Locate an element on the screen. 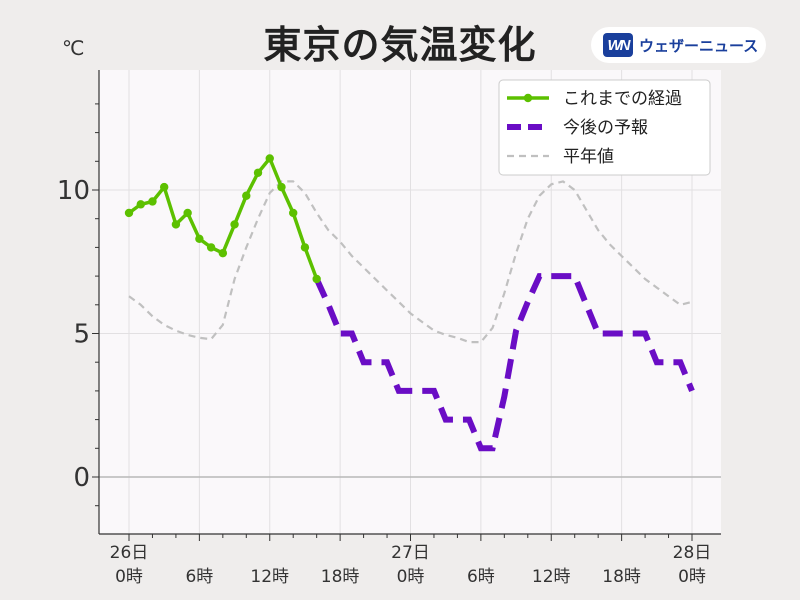 The height and width of the screenshot is (600, 800). legend-box is located at coordinates (604, 127).